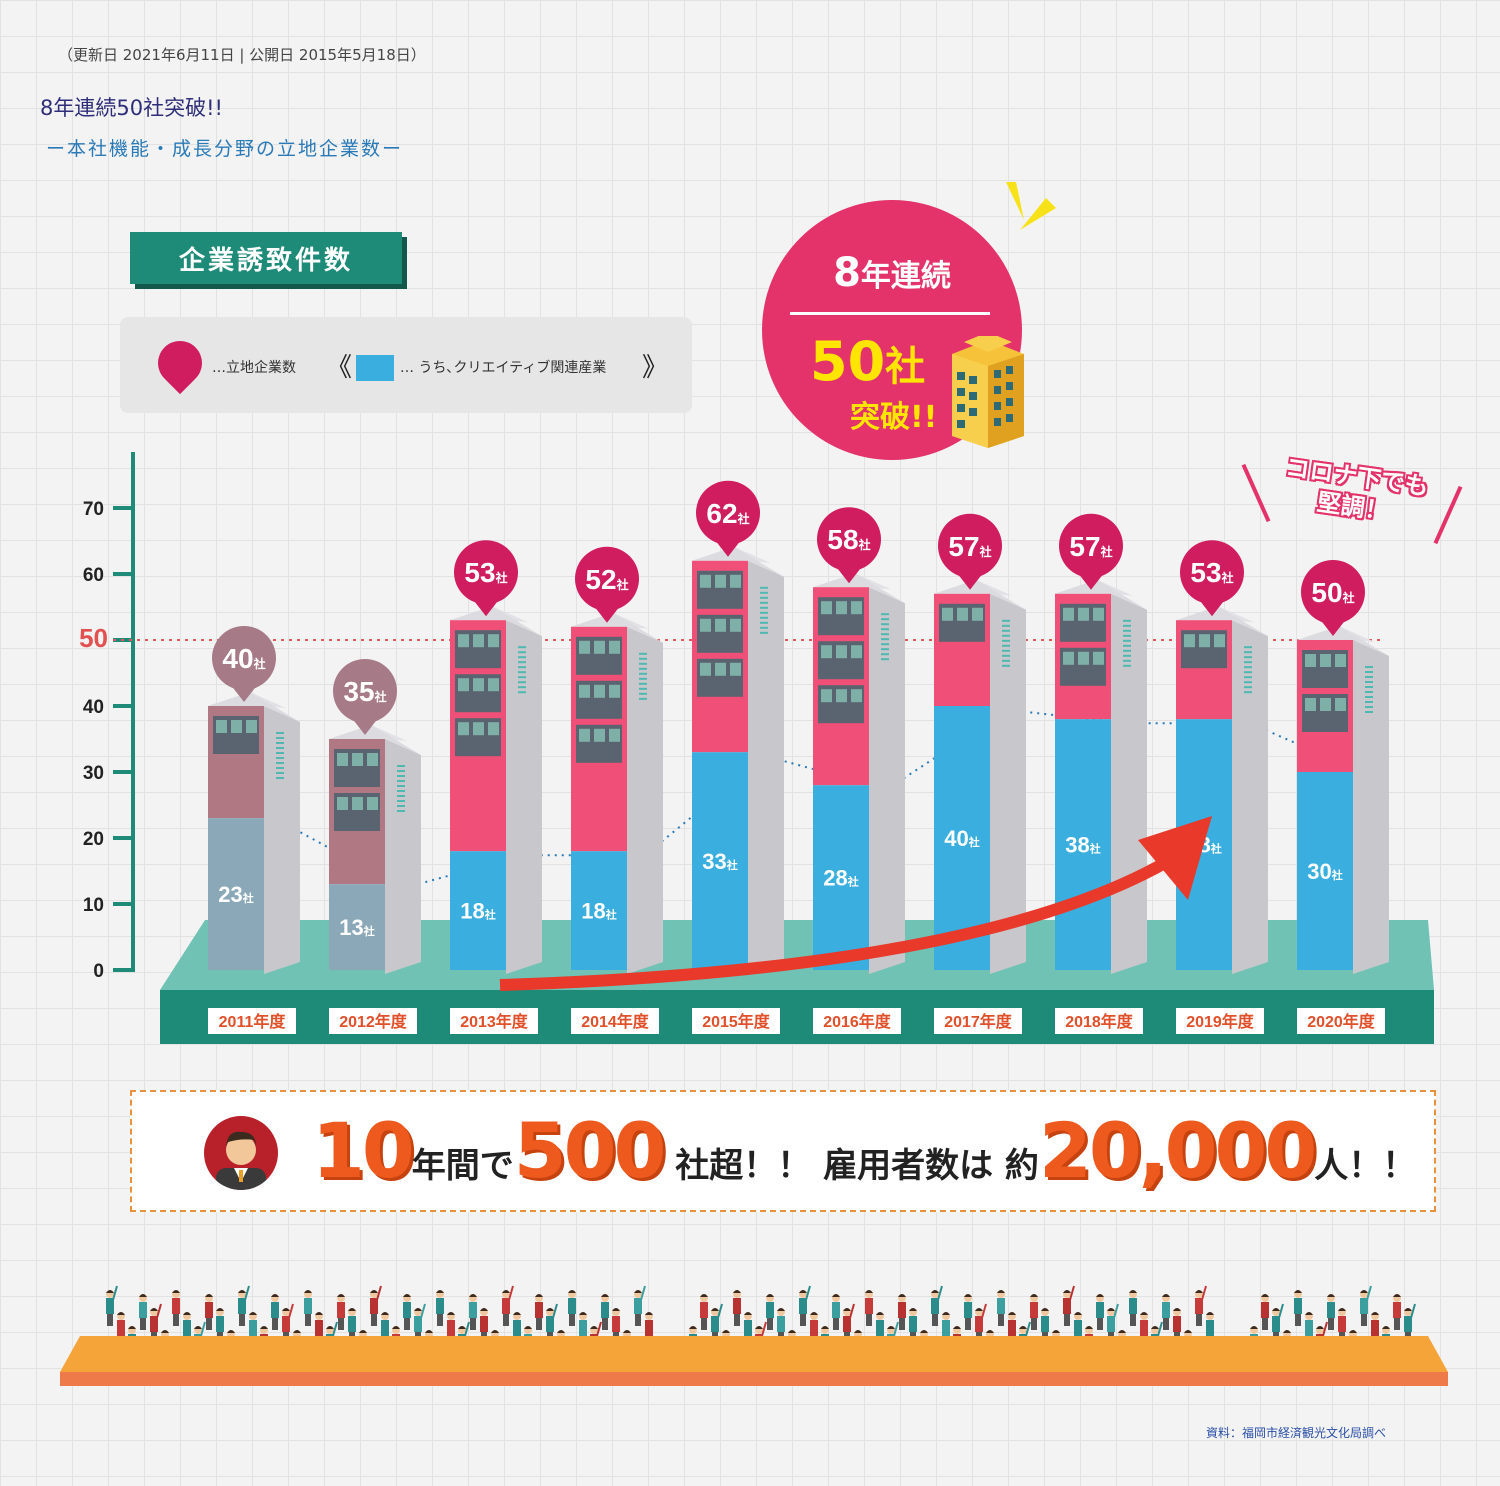 This screenshot has height=1486, width=1500. What do you see at coordinates (93, 575) in the screenshot?
I see `y-tick-label: 60` at bounding box center [93, 575].